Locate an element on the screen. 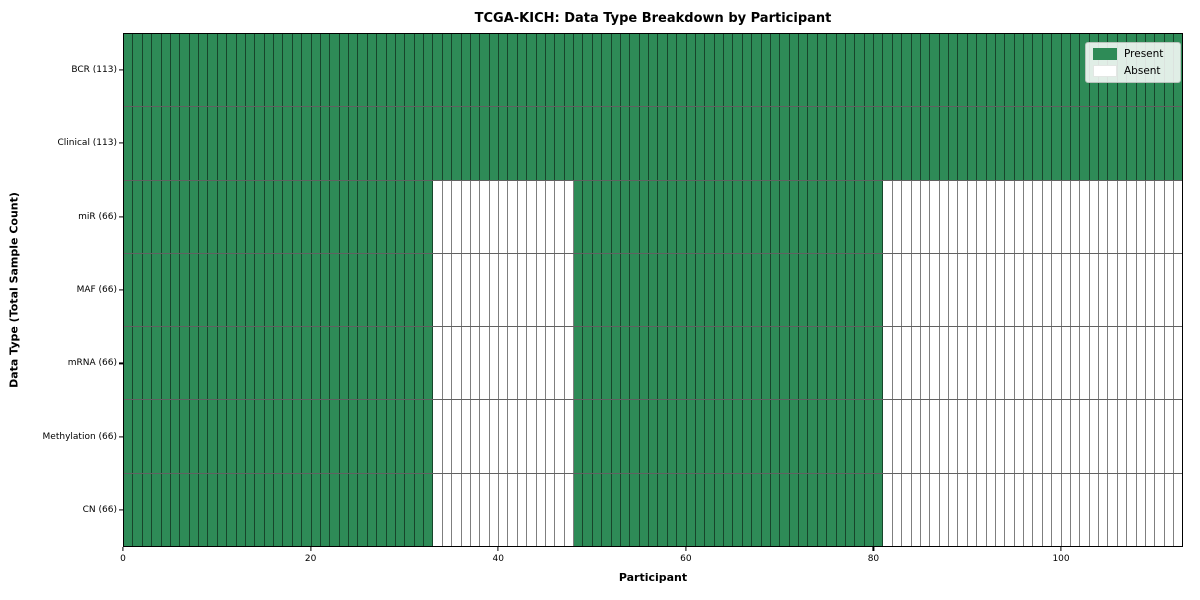  heatmap-row-methylation is located at coordinates (653, 437).